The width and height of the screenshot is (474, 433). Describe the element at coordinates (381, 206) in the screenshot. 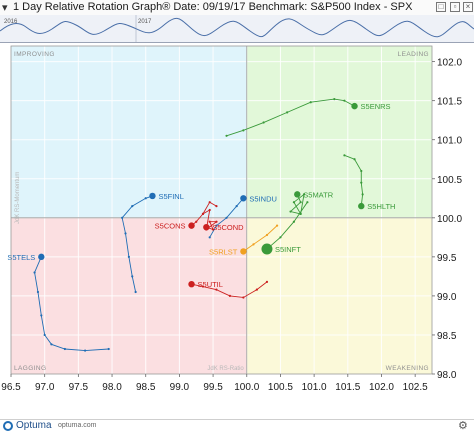

I see `series-label: S5HLTH` at that location.